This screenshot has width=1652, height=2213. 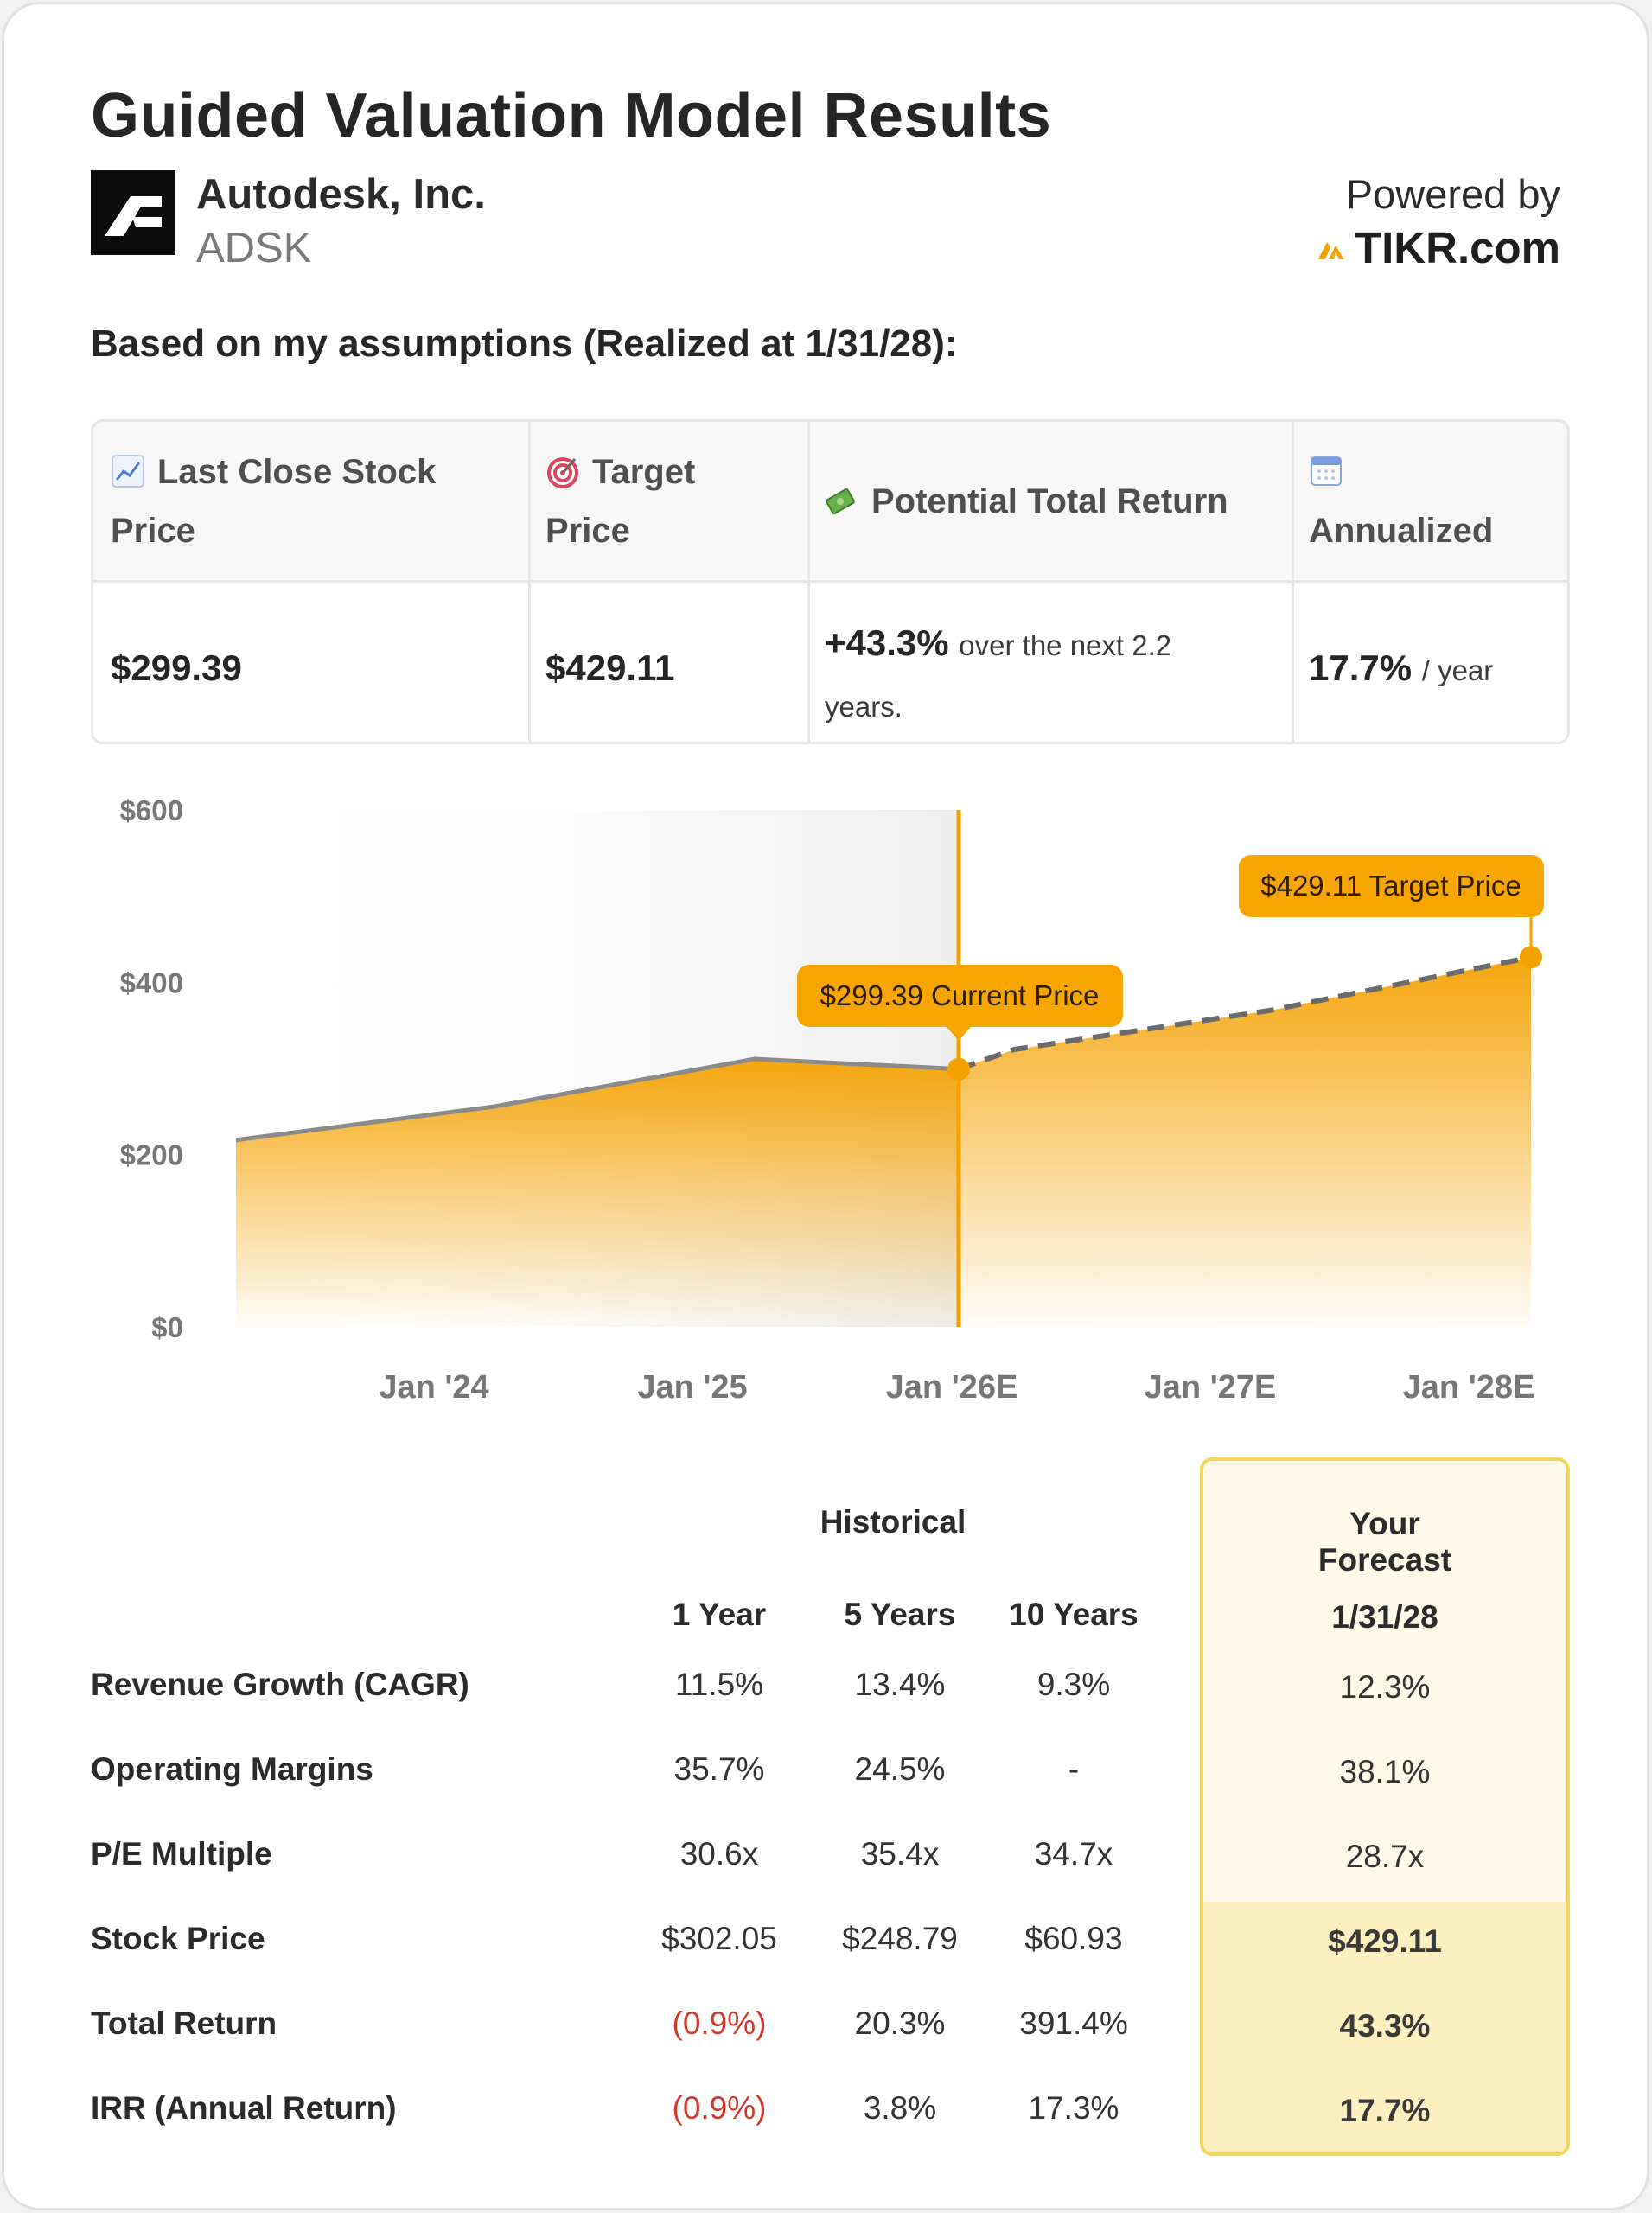 What do you see at coordinates (610, 667) in the screenshot?
I see `target-price-value: $429.11` at bounding box center [610, 667].